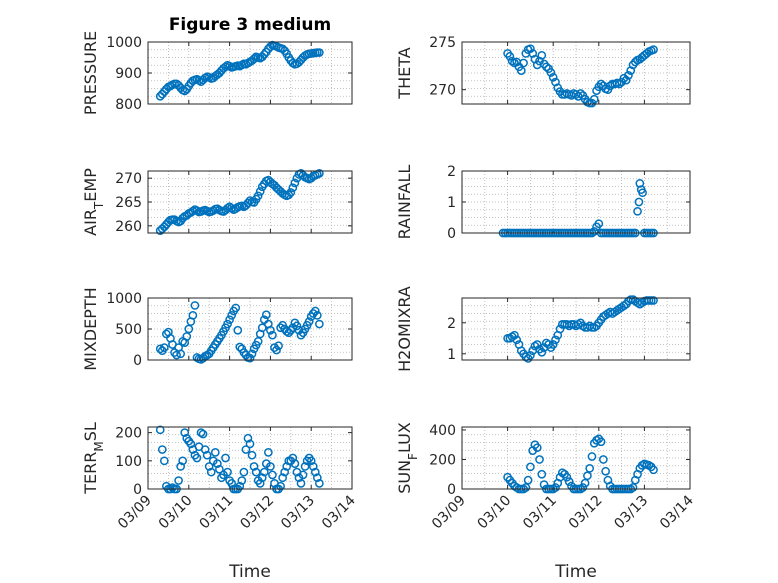  I want to click on y-tick-label: 270, so click(442, 91).